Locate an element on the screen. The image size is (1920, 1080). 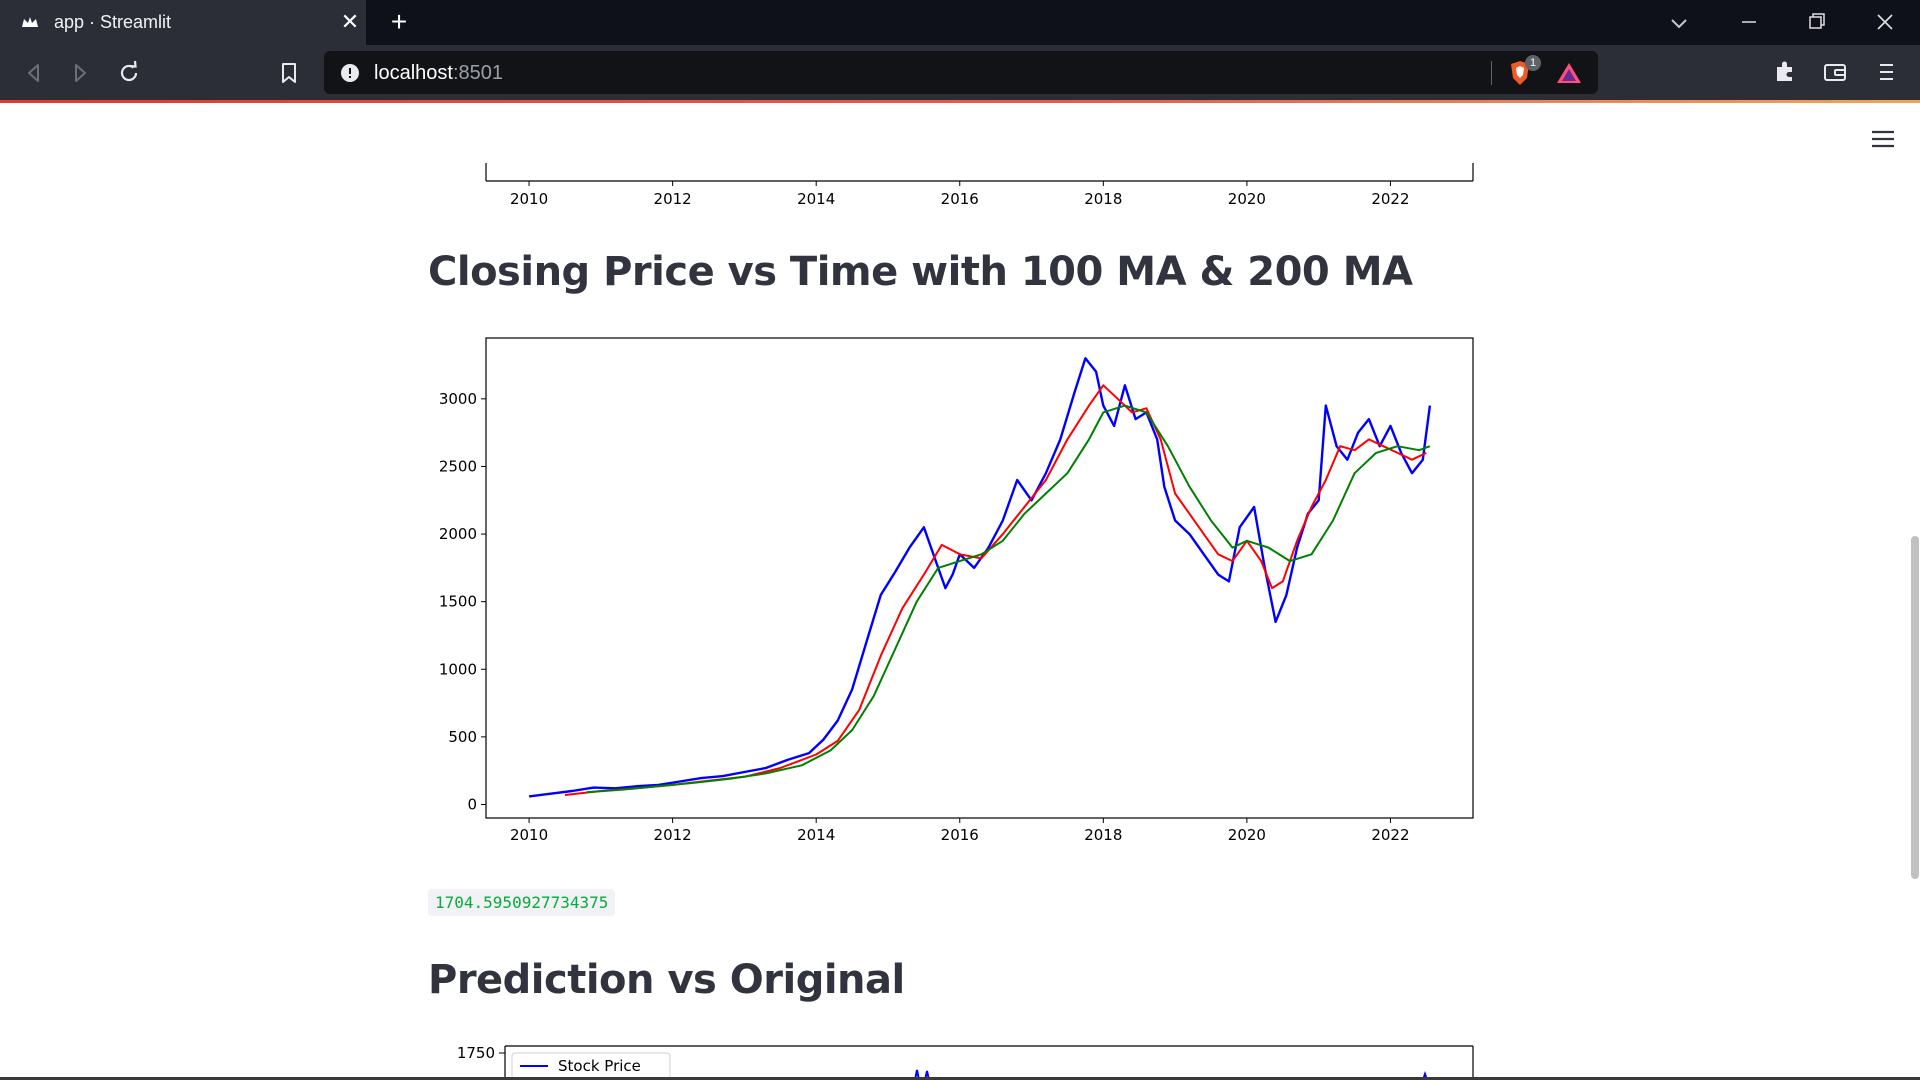
tab-search-chevron-icon is located at coordinates (1679, 23).